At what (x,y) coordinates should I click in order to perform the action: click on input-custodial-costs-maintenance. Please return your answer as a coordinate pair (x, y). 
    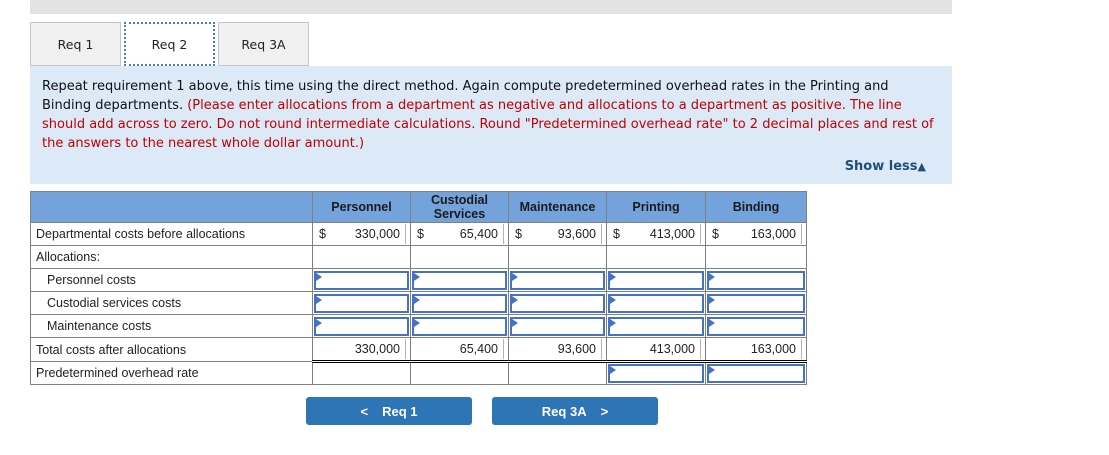
    Looking at the image, I should click on (557, 303).